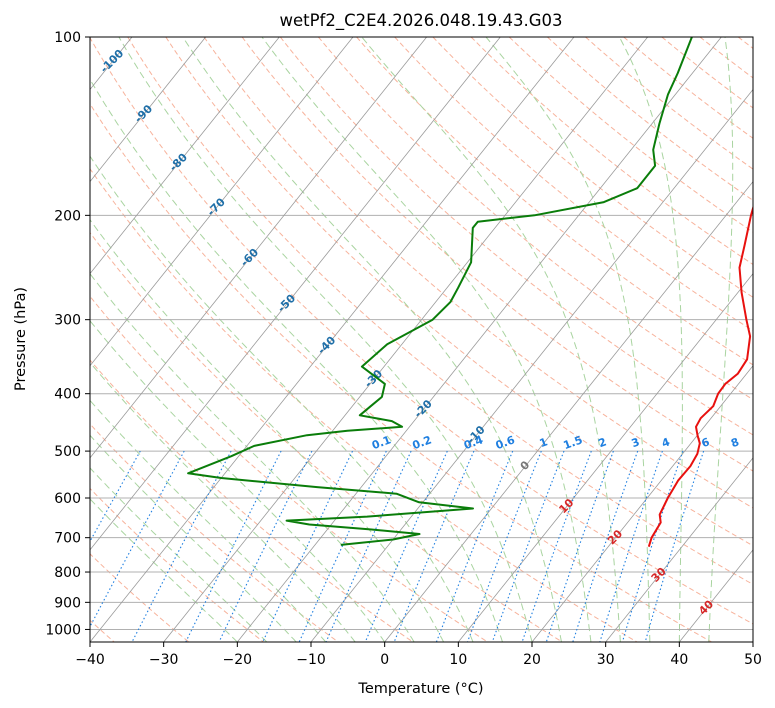 This screenshot has width=775, height=708. What do you see at coordinates (67, 452) in the screenshot?
I see `y-tick-label: 500` at bounding box center [67, 452].